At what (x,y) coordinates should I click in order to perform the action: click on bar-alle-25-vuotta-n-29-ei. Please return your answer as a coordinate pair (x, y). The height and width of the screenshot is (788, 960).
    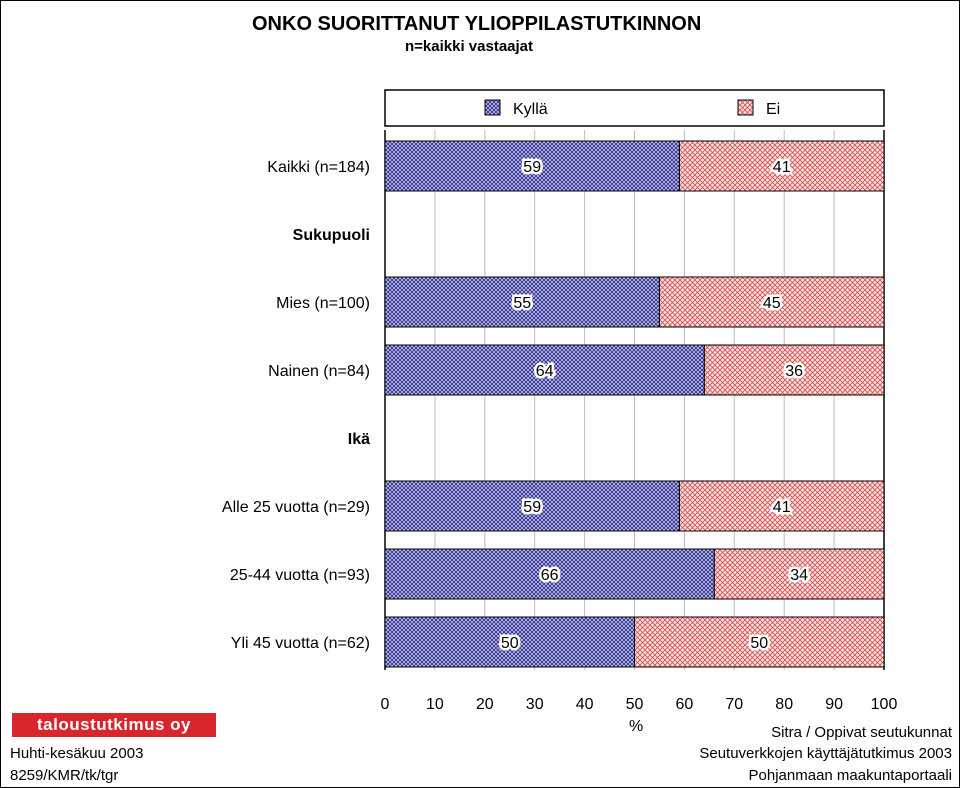
    Looking at the image, I should click on (781, 506).